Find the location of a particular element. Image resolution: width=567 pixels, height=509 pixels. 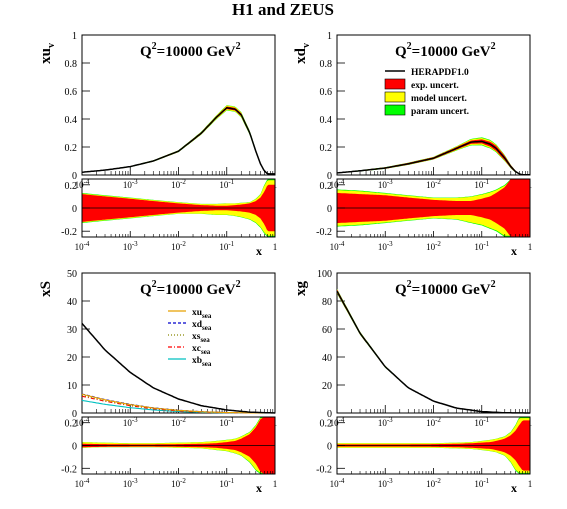

xg_ratio-xtick-label: 10⁻⁴ is located at coordinates (337, 483).